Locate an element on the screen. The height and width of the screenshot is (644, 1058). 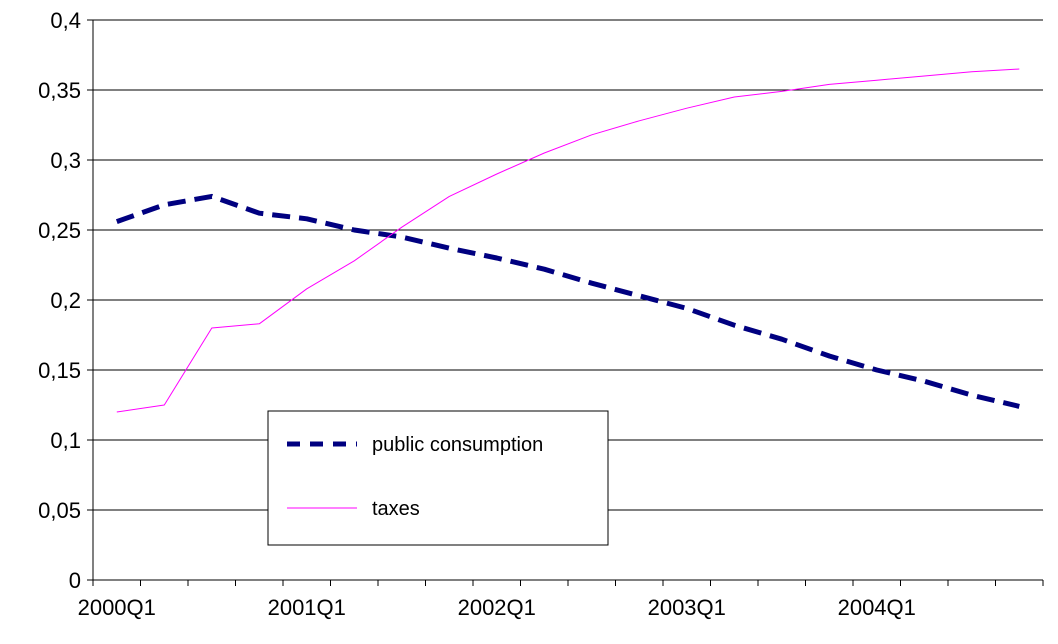
y-tick-label: 0 is located at coordinates (75, 580).